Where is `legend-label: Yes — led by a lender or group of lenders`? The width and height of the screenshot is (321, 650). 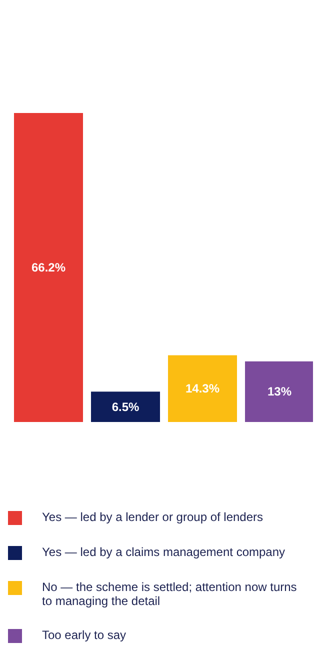 legend-label: Yes — led by a lender or group of lenders is located at coordinates (153, 517).